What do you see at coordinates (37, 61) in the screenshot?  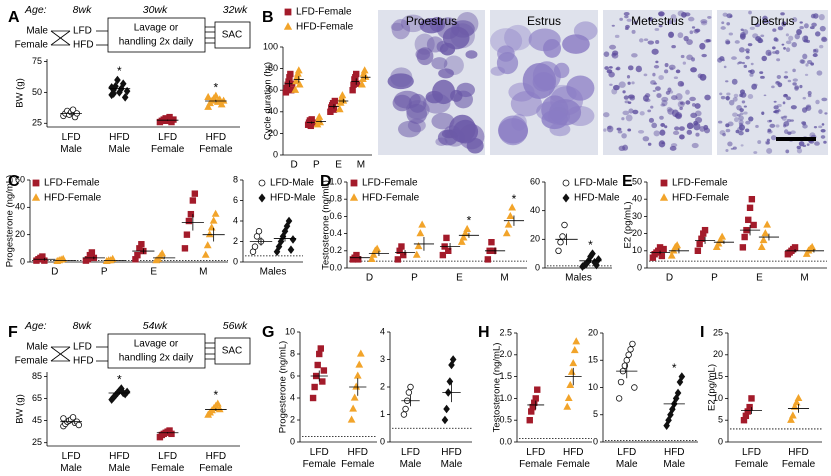 I see `y-tick-label: 75` at bounding box center [37, 61].